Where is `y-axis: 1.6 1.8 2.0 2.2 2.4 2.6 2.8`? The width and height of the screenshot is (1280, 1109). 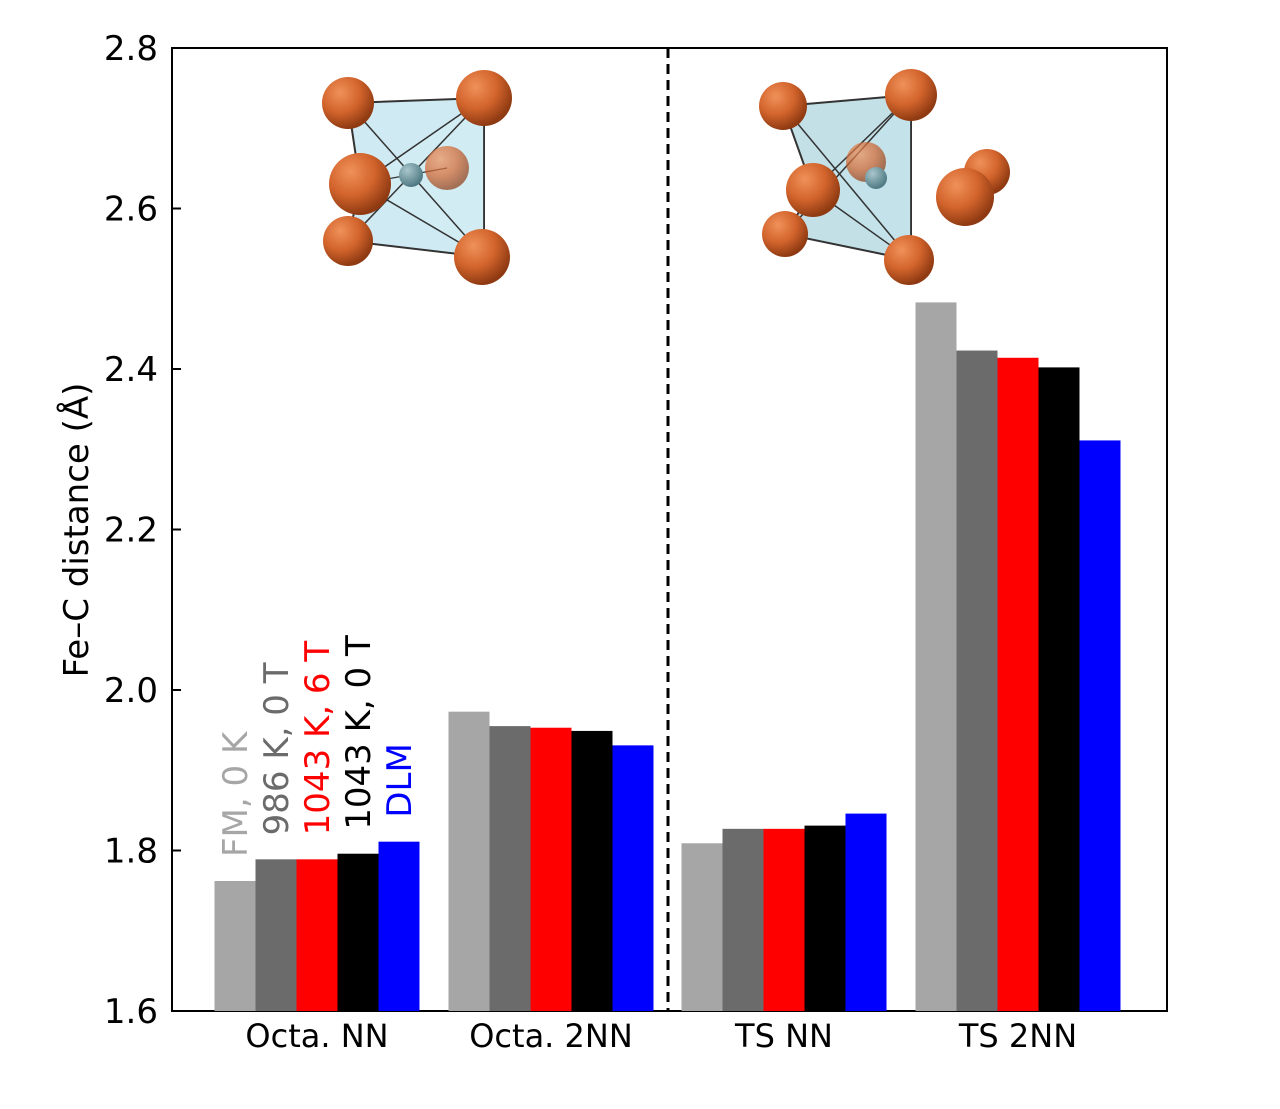
y-axis: 1.6 1.8 2.0 2.2 2.4 2.6 2.8 is located at coordinates (142, 530).